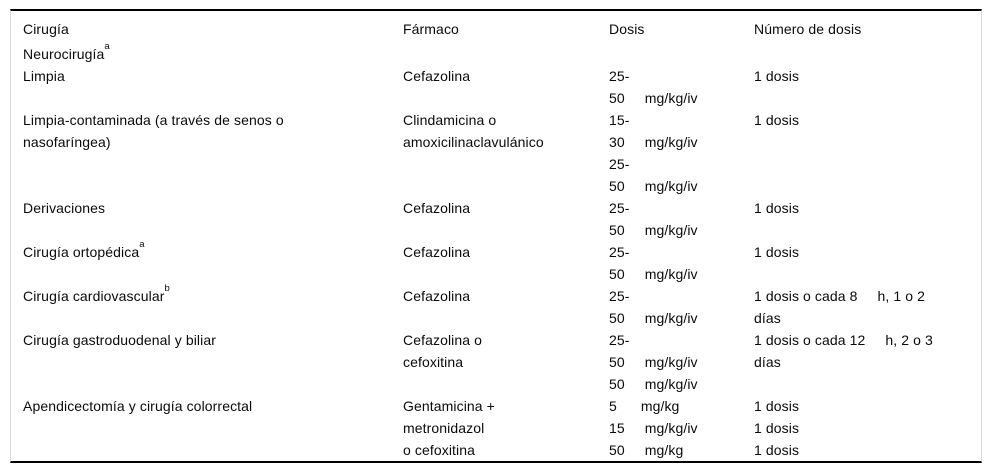  What do you see at coordinates (84, 249) in the screenshot?
I see `text-line: Cirugía ortopédicaa` at bounding box center [84, 249].